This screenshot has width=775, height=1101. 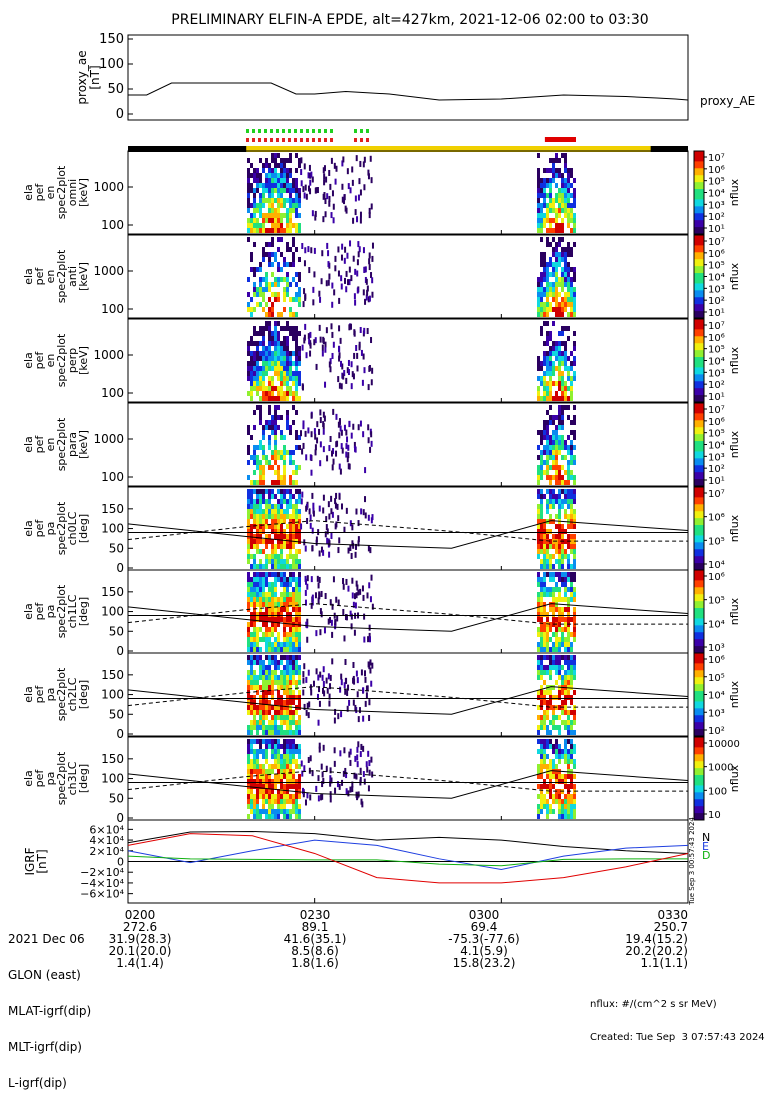 What do you see at coordinates (716, 229) in the screenshot?
I see `colorbar-tick-label: 10¹` at bounding box center [716, 229].